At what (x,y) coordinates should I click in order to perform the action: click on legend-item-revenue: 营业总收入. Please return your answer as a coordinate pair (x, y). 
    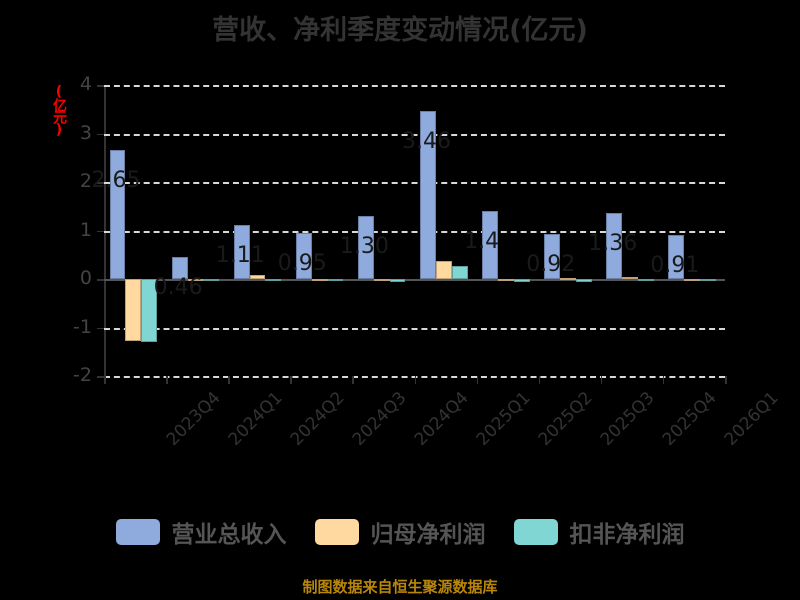
    Looking at the image, I should click on (201, 532).